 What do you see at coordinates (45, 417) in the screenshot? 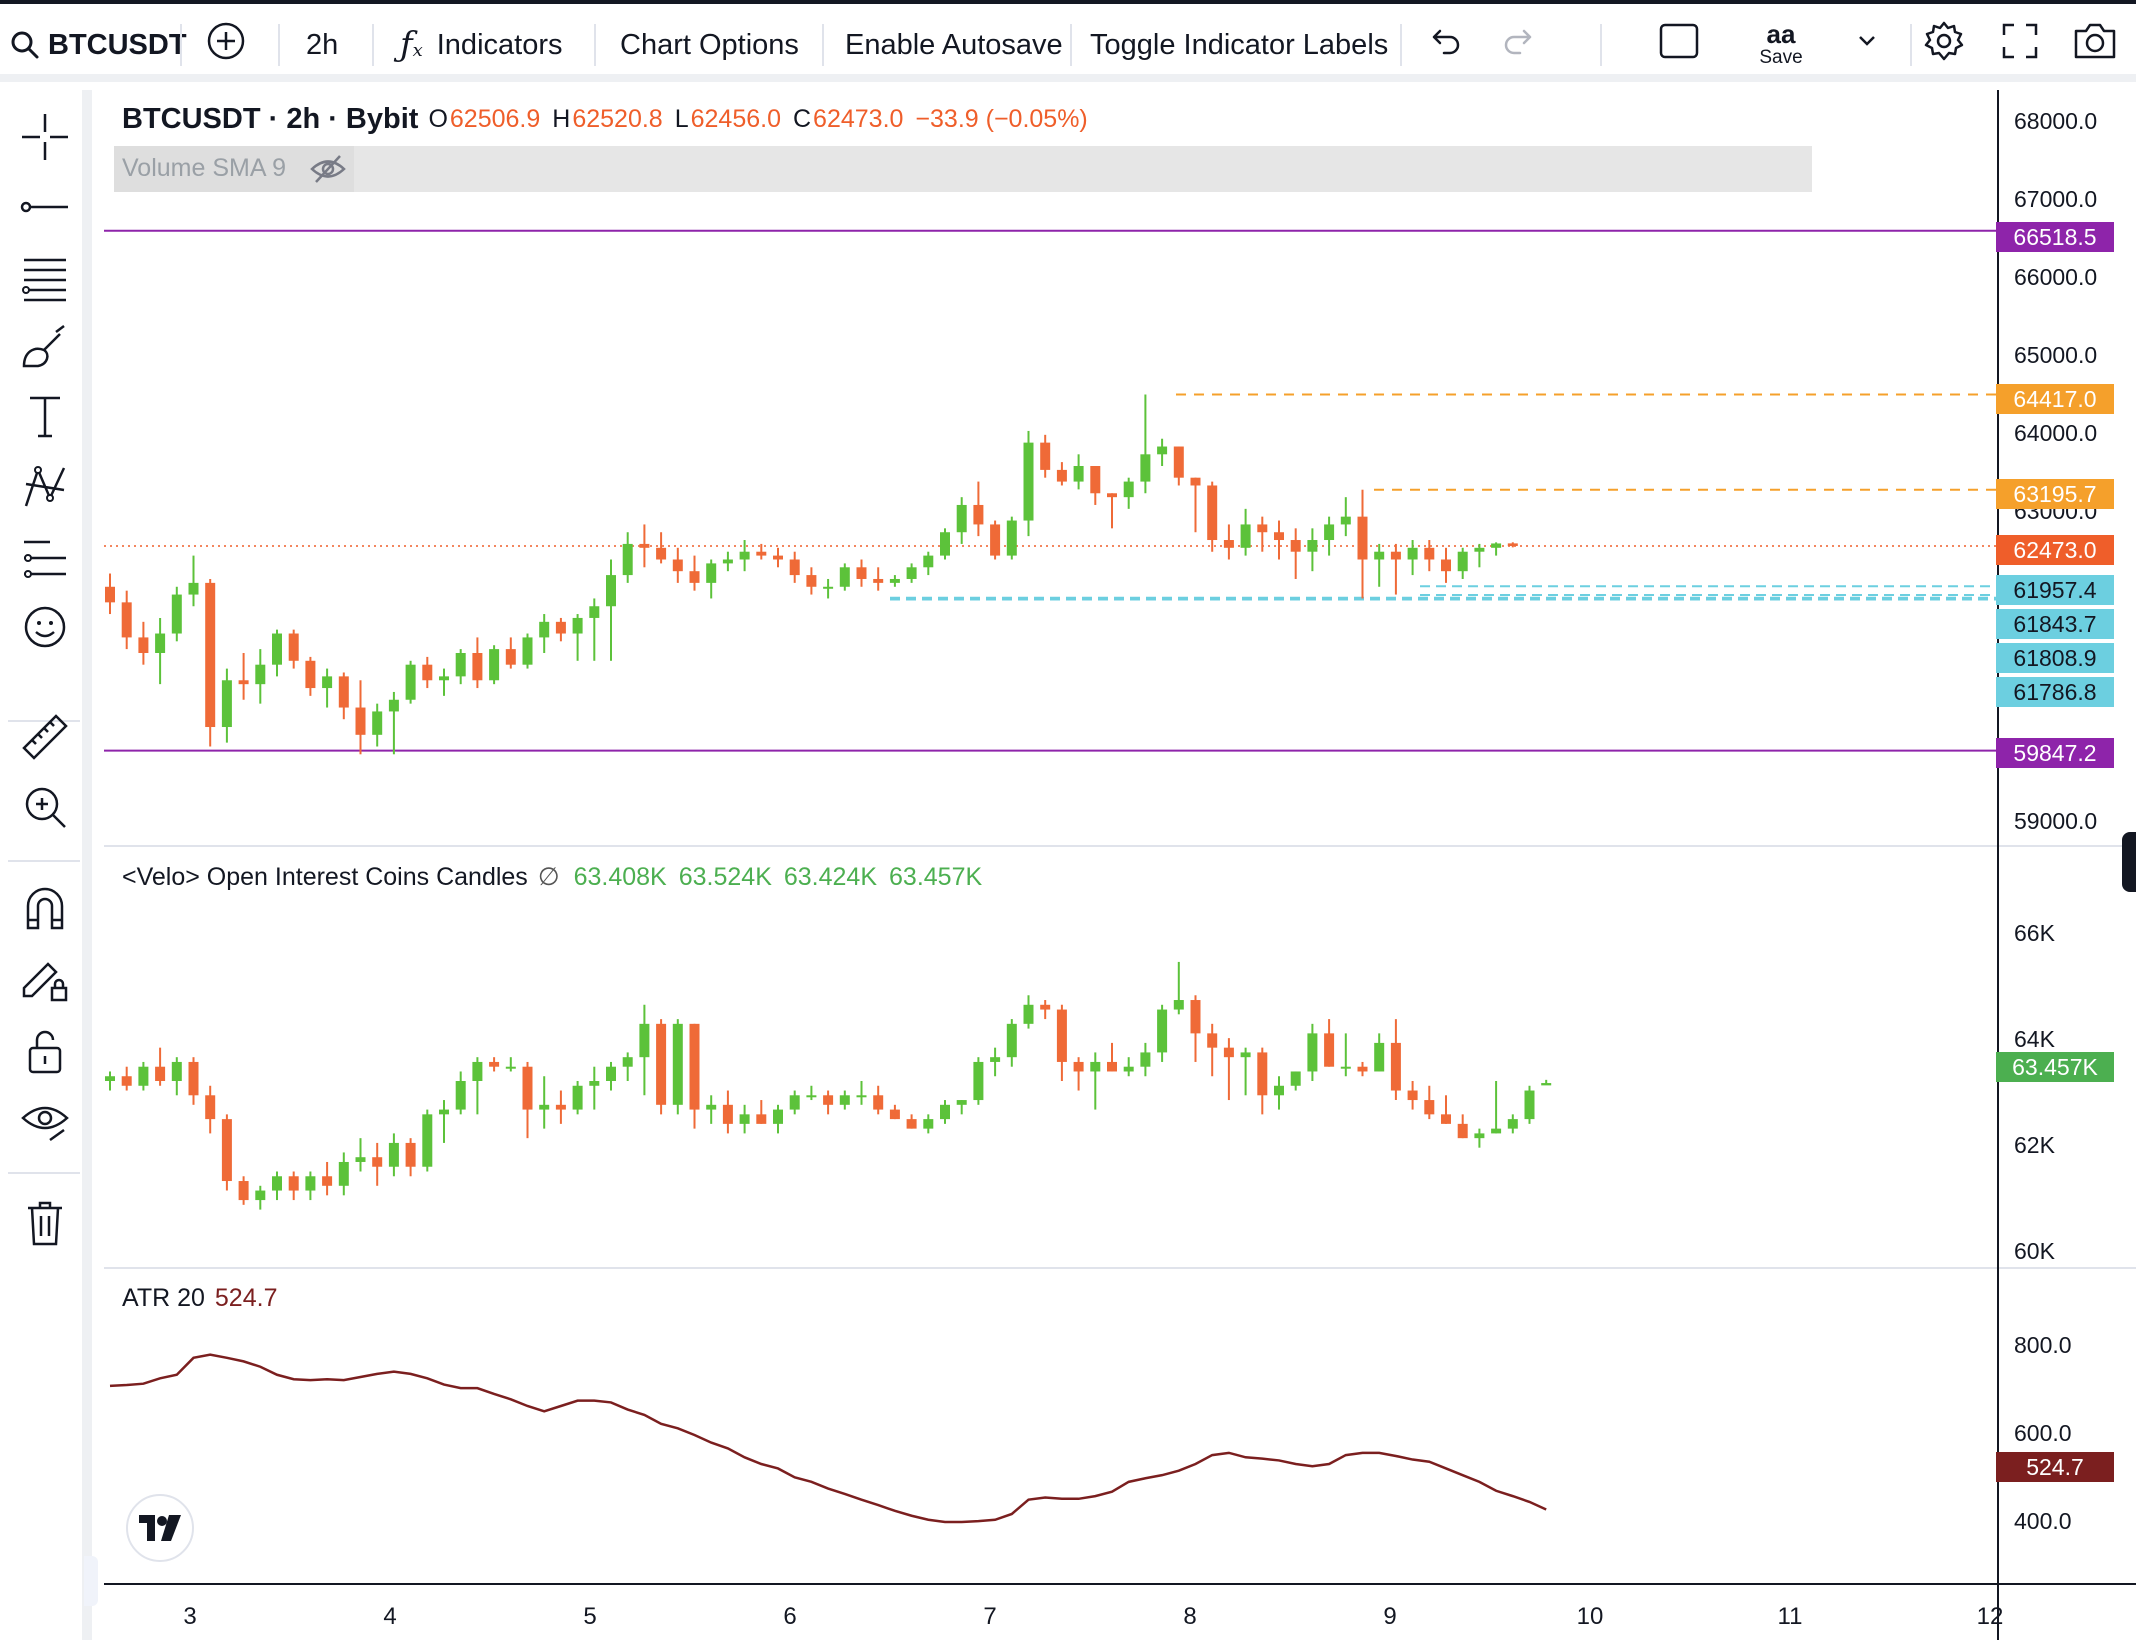
I see `text-tool-icon` at bounding box center [45, 417].